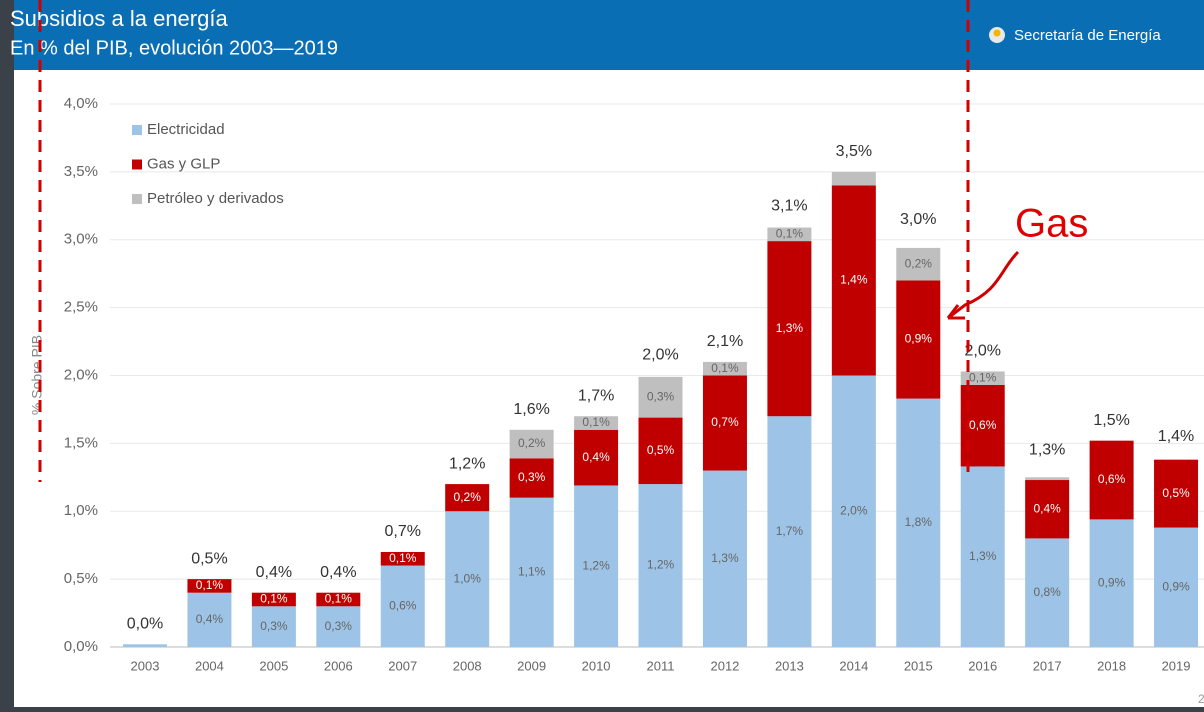 The height and width of the screenshot is (712, 1204). What do you see at coordinates (273, 665) in the screenshot?
I see `x-tick-label: 2005` at bounding box center [273, 665].